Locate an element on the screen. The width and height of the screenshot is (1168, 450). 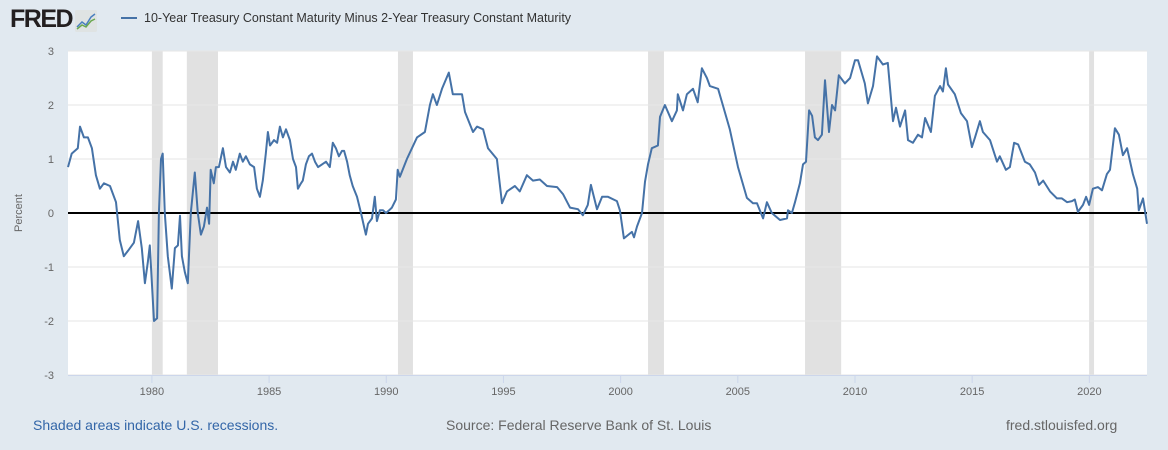
x-tick-label: 2015 is located at coordinates (972, 392).